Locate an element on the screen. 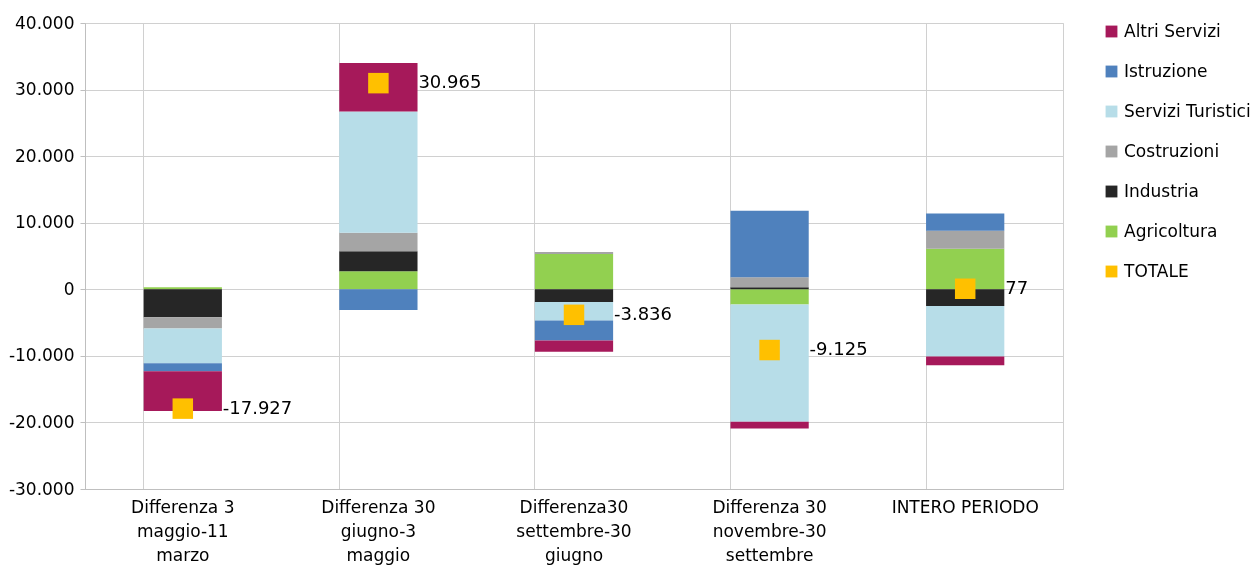  y-tick-label: 10.000 is located at coordinates (45, 222).